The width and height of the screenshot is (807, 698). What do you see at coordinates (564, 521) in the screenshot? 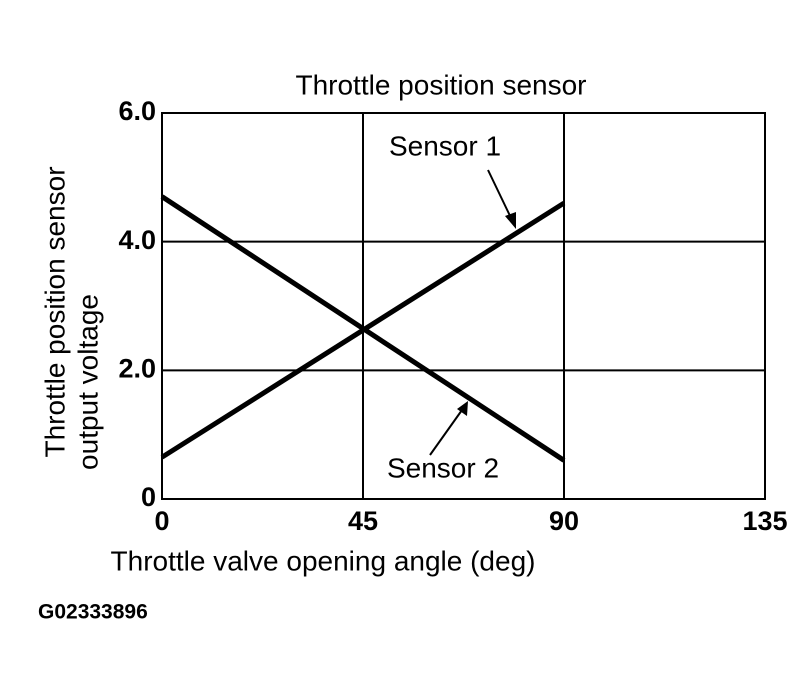
I see `x-tick-label: 90` at bounding box center [564, 521].